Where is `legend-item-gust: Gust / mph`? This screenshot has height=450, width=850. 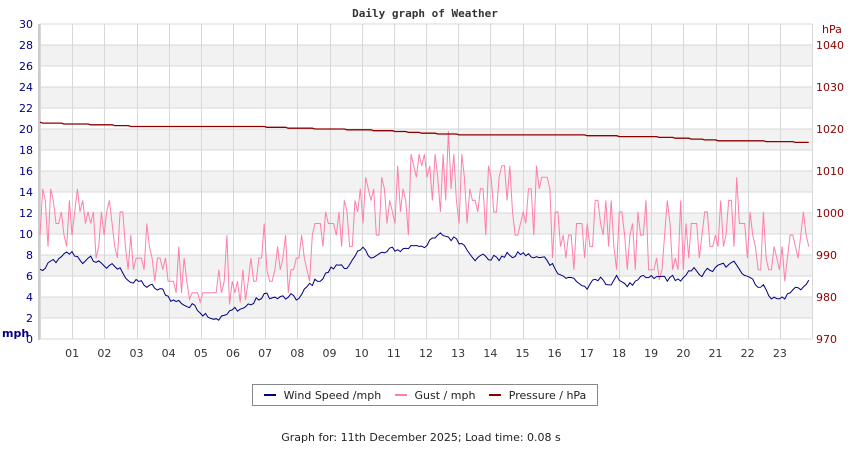
legend-item-gust: Gust / mph is located at coordinates (435, 395).